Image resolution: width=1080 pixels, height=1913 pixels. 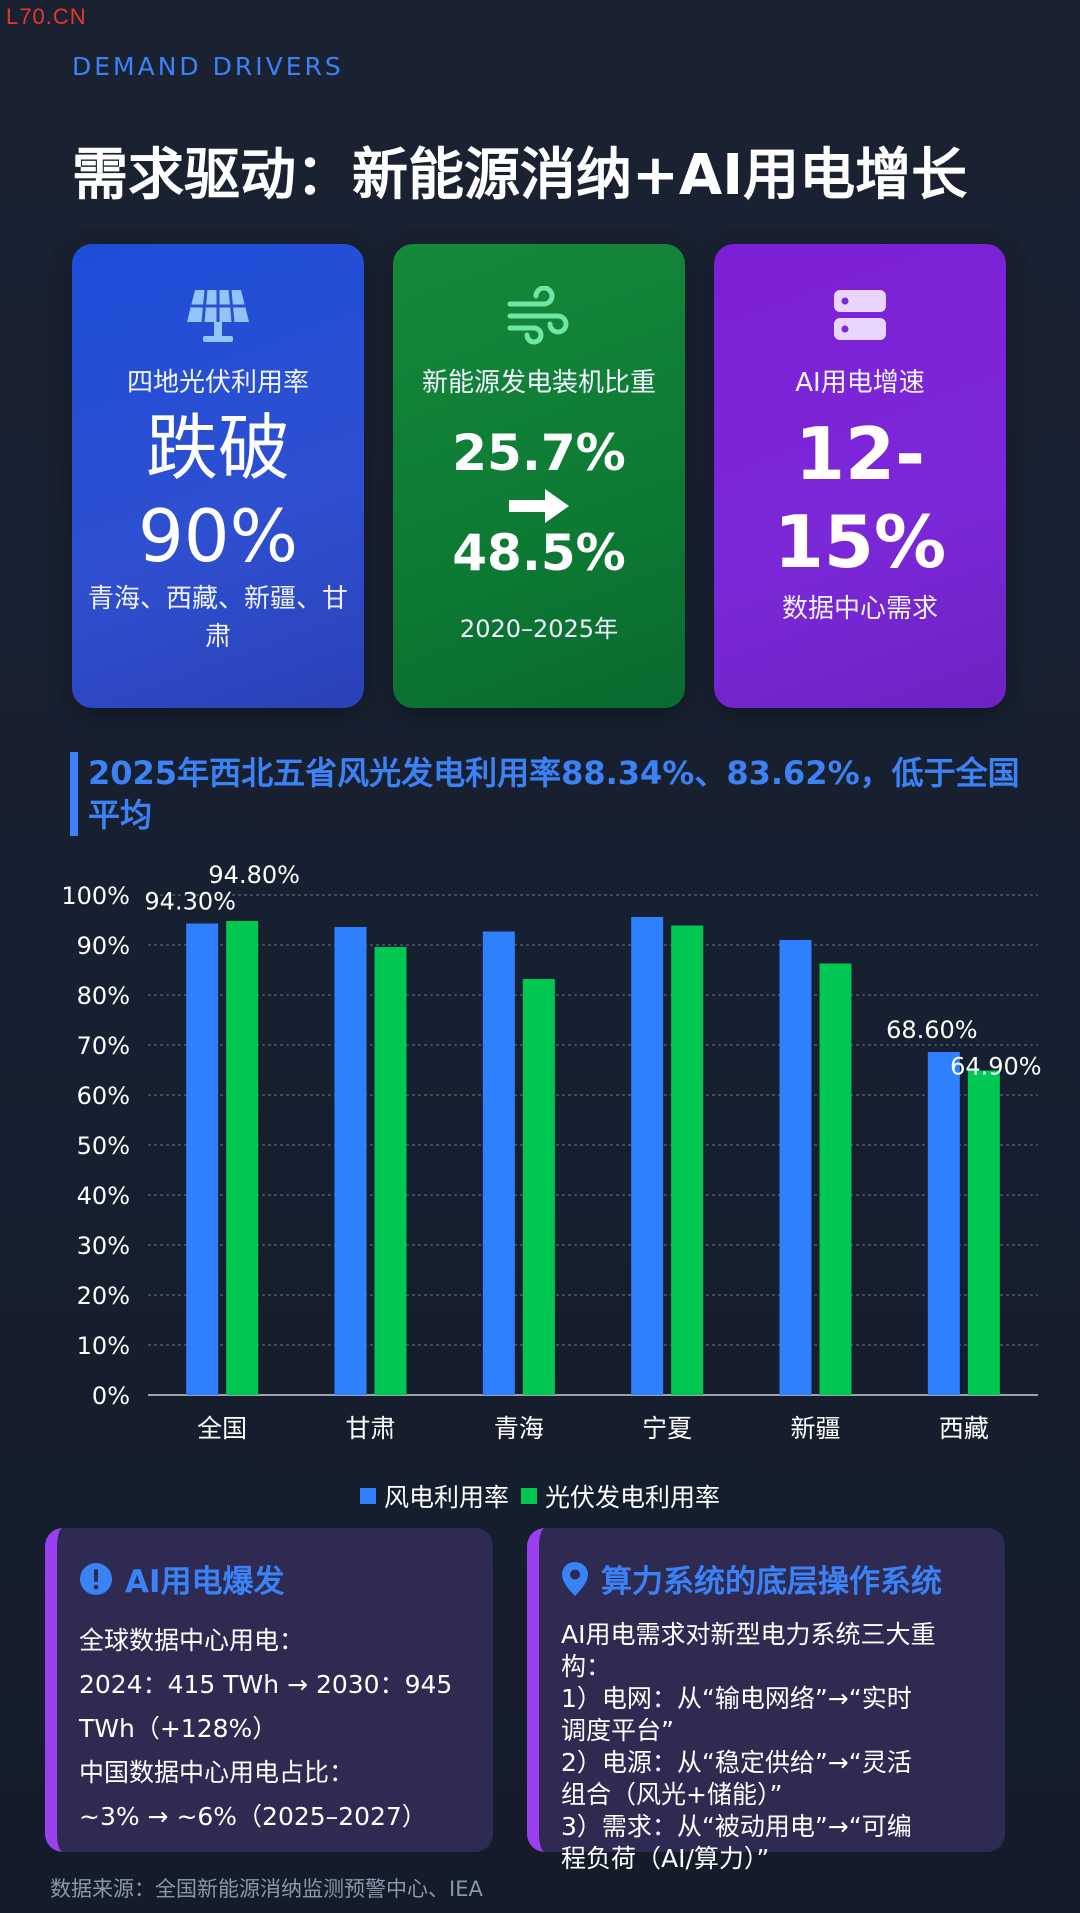 What do you see at coordinates (964, 1428) in the screenshot?
I see `x-tick-label: 西藏` at bounding box center [964, 1428].